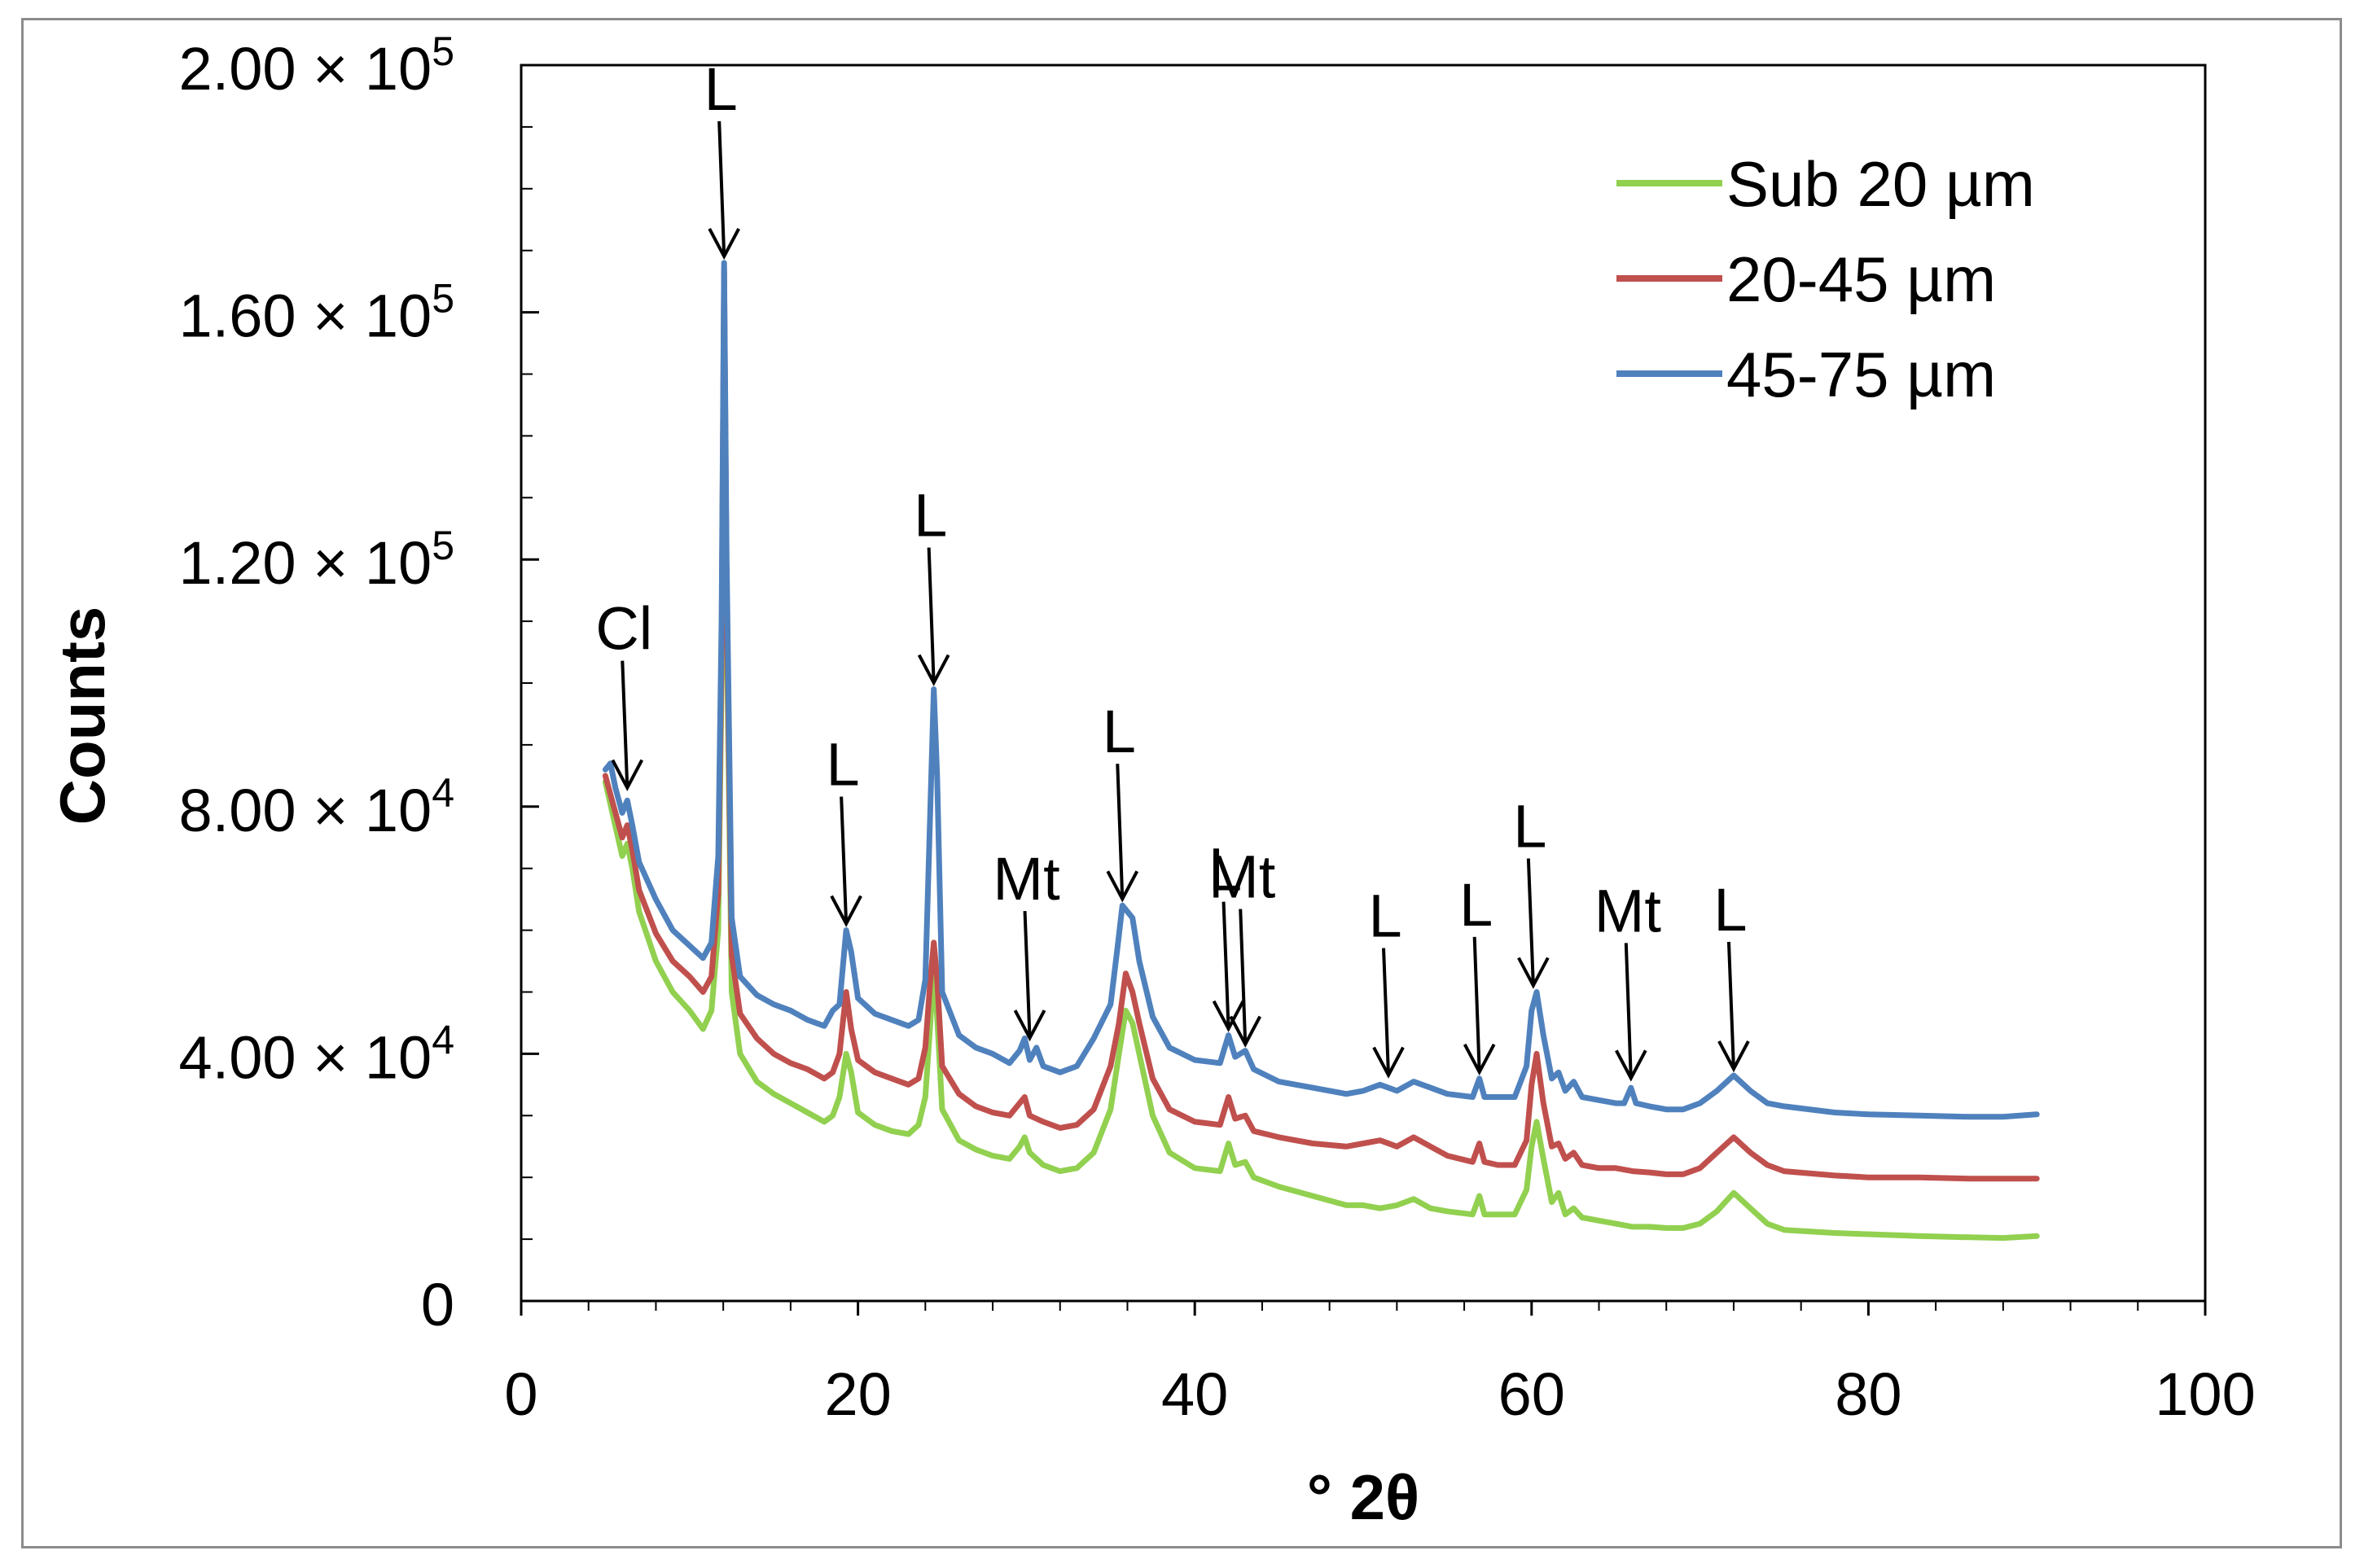 This screenshot has height=1568, width=2364. What do you see at coordinates (82, 717) in the screenshot?
I see `y-axis-title: Counts` at bounding box center [82, 717].